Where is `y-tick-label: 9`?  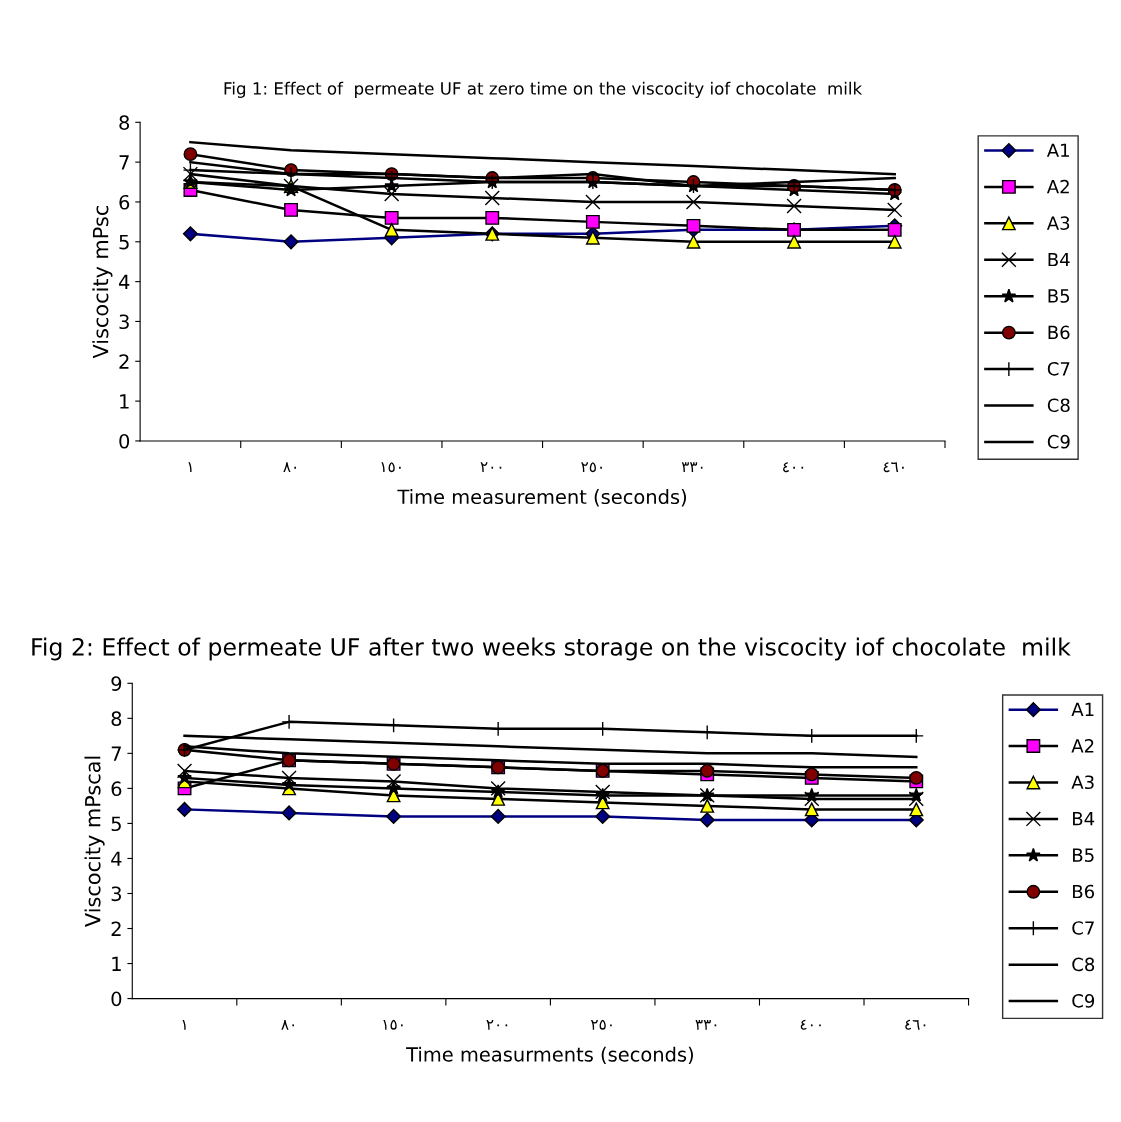 y-tick-label: 9 is located at coordinates (116, 683).